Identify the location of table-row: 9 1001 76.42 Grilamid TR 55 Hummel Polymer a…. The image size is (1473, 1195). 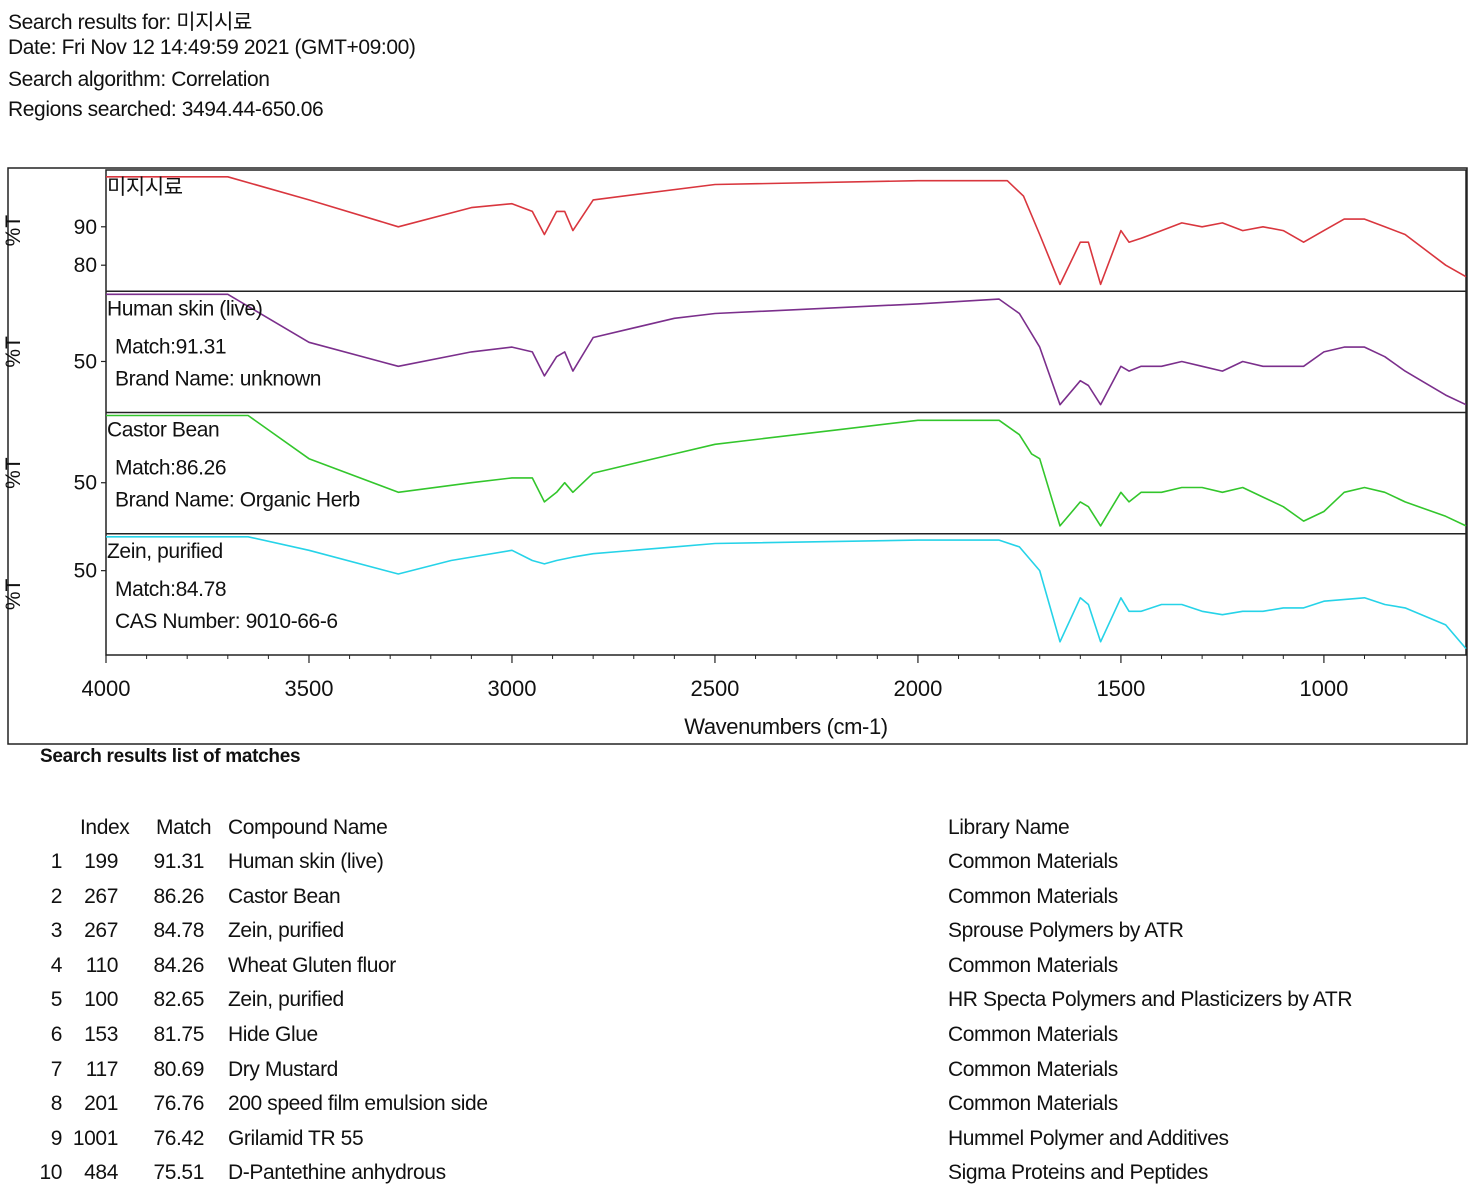
(736, 1144).